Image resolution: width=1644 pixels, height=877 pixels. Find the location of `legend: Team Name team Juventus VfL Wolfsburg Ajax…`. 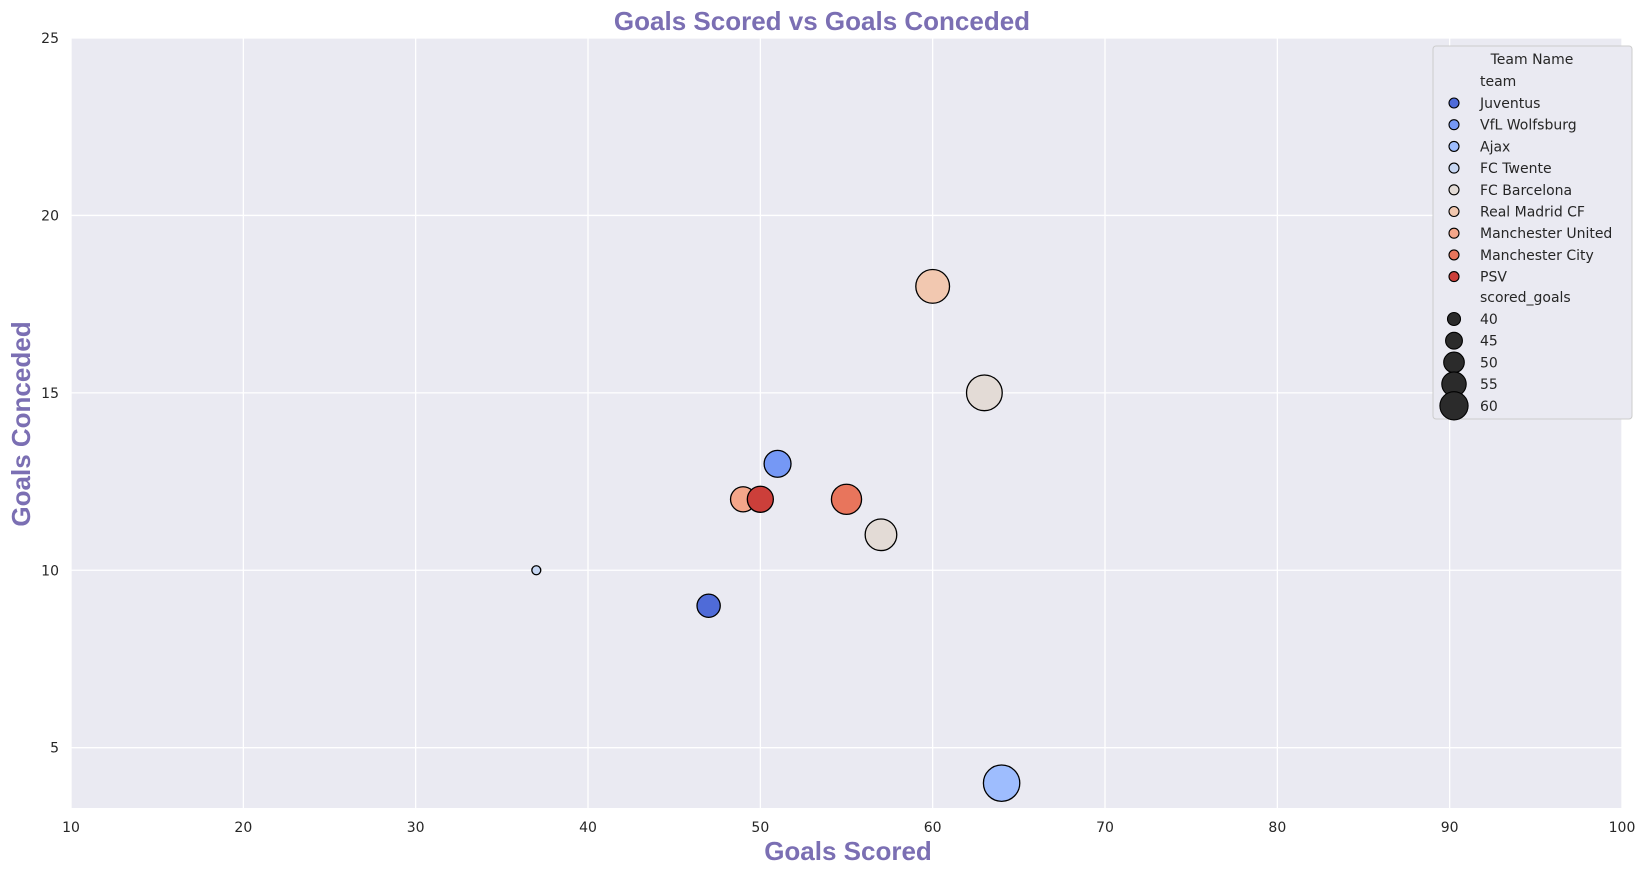

legend: Team Name team Juventus VfL Wolfsburg Ajax… is located at coordinates (1532, 233).